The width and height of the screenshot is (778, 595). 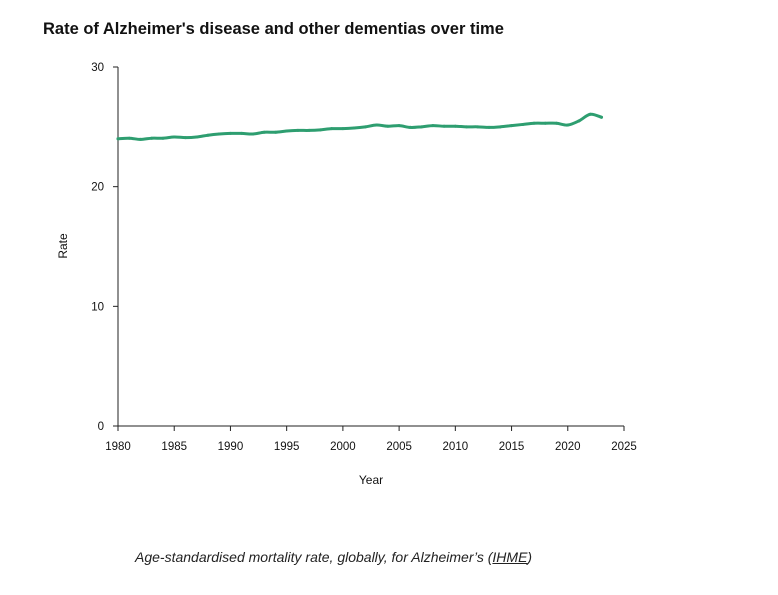 I want to click on y-tick-label: 20, so click(x=97, y=188).